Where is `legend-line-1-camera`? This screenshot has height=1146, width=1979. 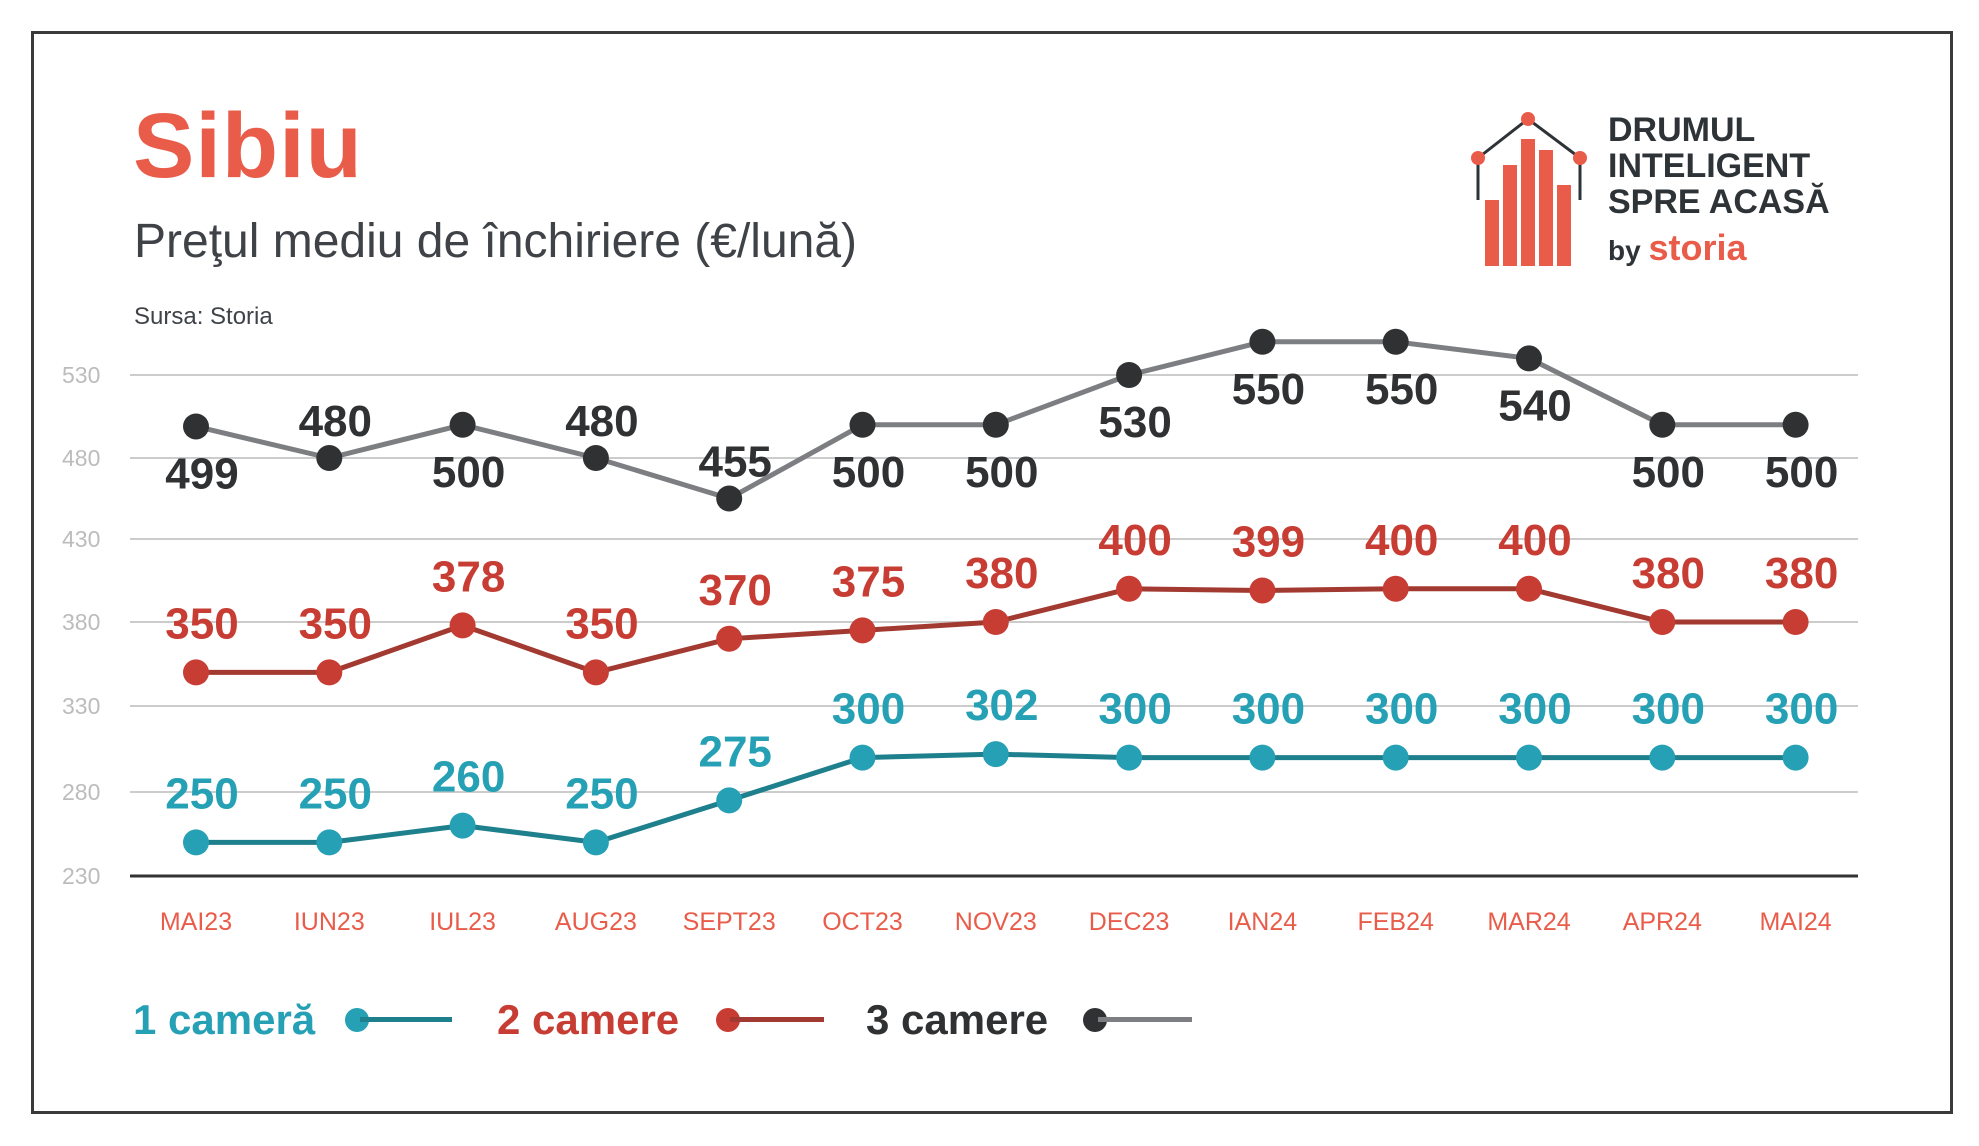 legend-line-1-camera is located at coordinates (406, 1019).